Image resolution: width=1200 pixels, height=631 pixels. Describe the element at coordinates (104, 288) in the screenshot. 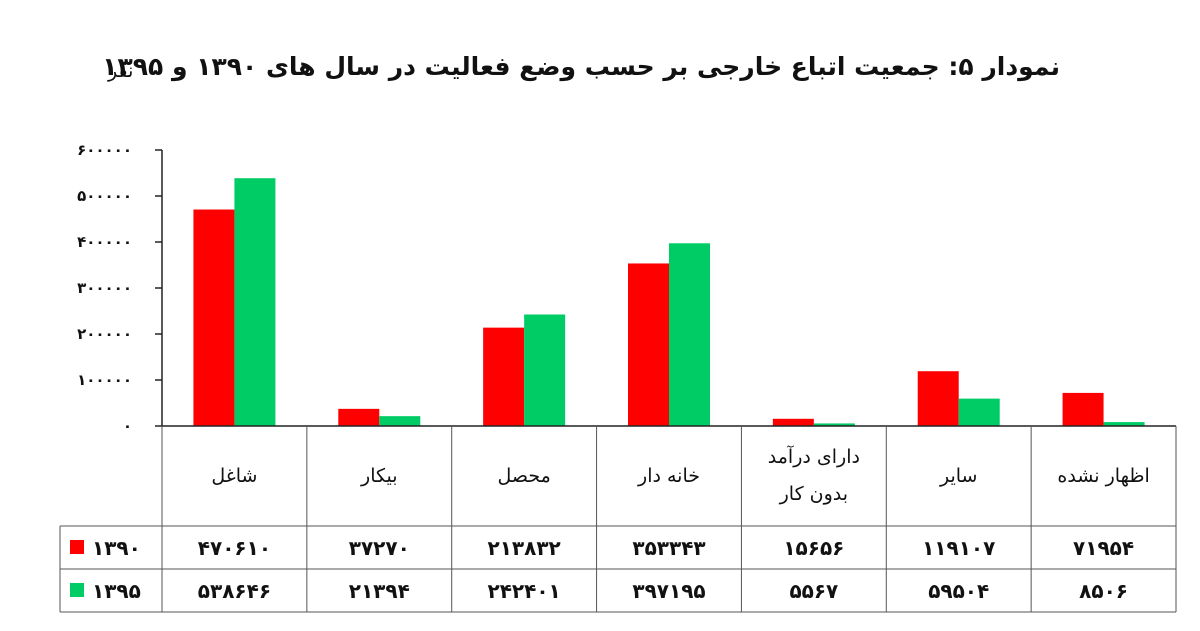

I see `y-tick-label: ۳۰۰۰۰۰` at that location.